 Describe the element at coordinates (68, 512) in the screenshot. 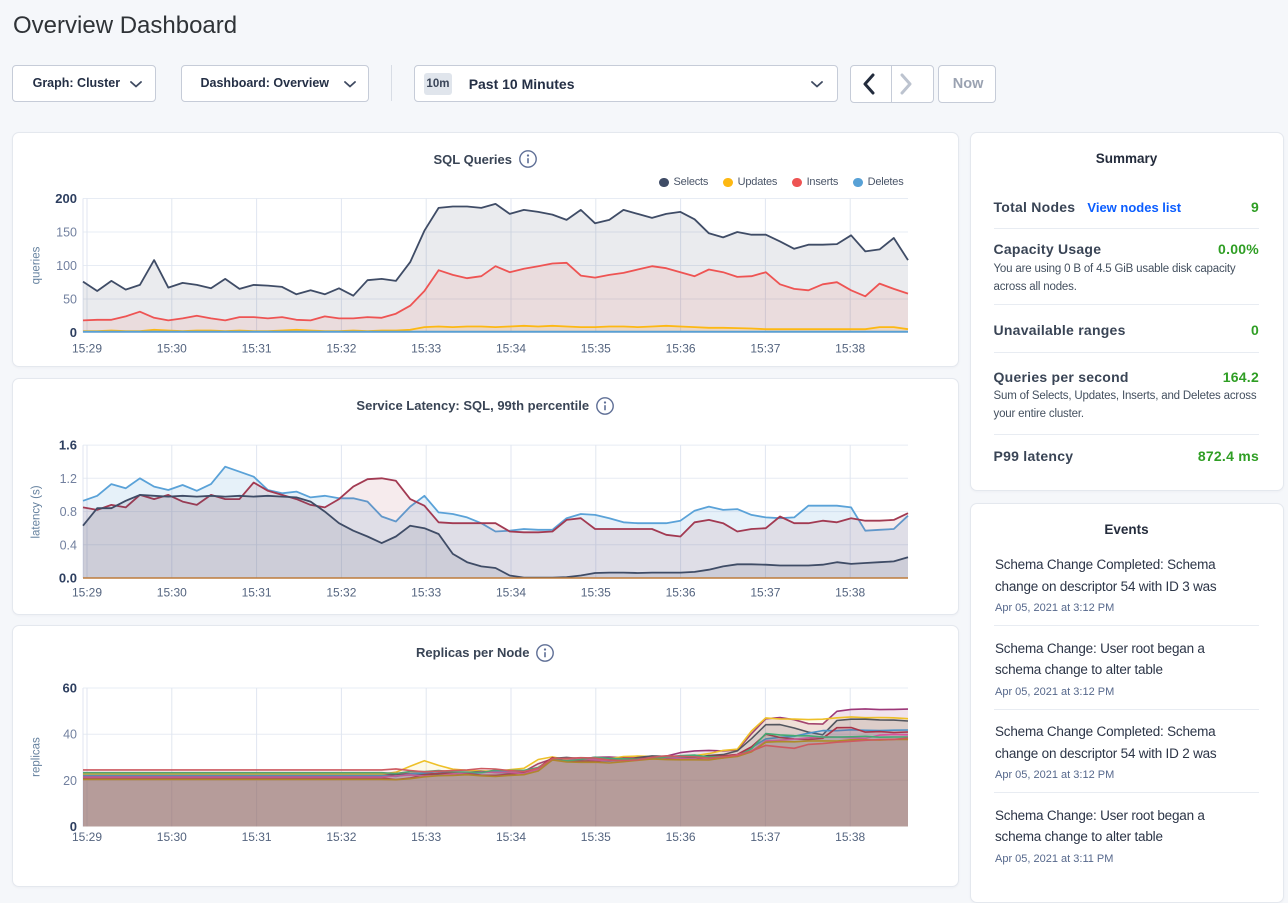

I see `svg-text: 0.8` at that location.